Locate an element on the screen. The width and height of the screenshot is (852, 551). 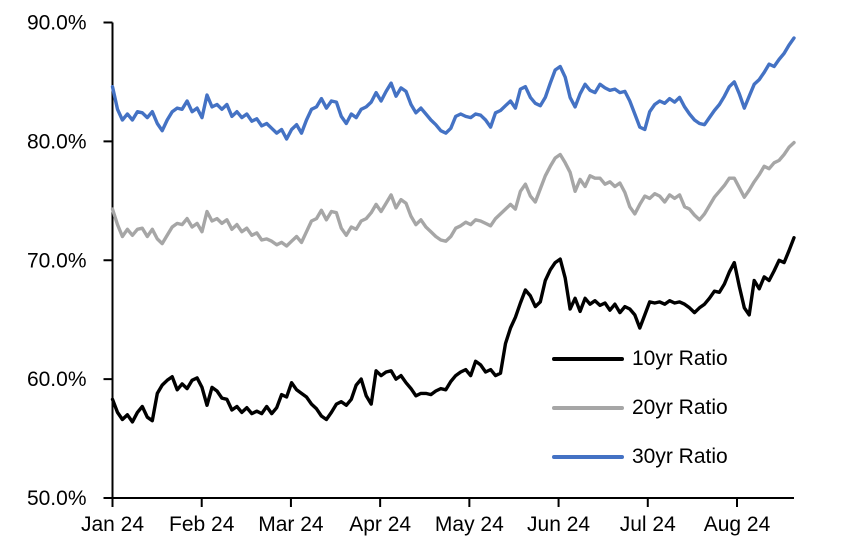
legend-item-20yr-ratio: 20yr Ratio is located at coordinates (640, 407).